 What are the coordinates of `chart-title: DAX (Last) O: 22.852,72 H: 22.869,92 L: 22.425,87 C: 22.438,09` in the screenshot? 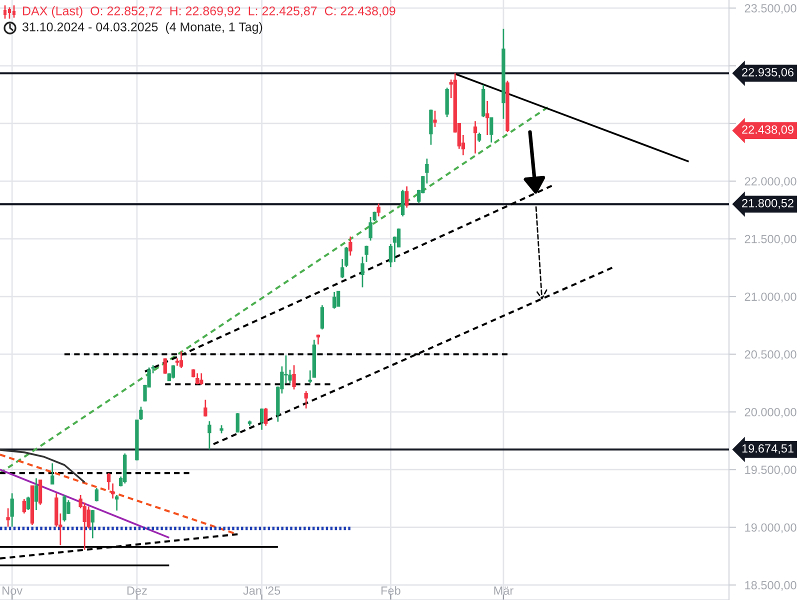 It's located at (209, 12).